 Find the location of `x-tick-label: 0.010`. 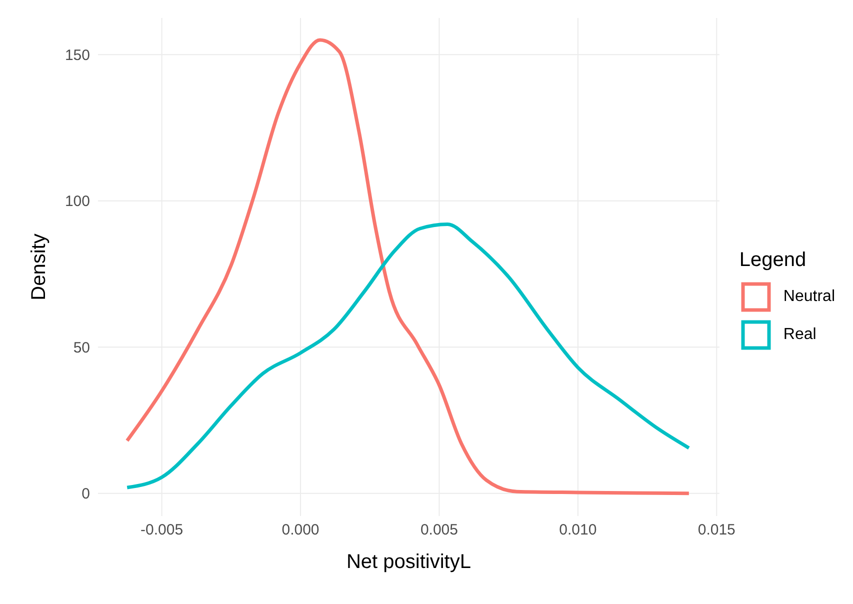

x-tick-label: 0.010 is located at coordinates (578, 530).